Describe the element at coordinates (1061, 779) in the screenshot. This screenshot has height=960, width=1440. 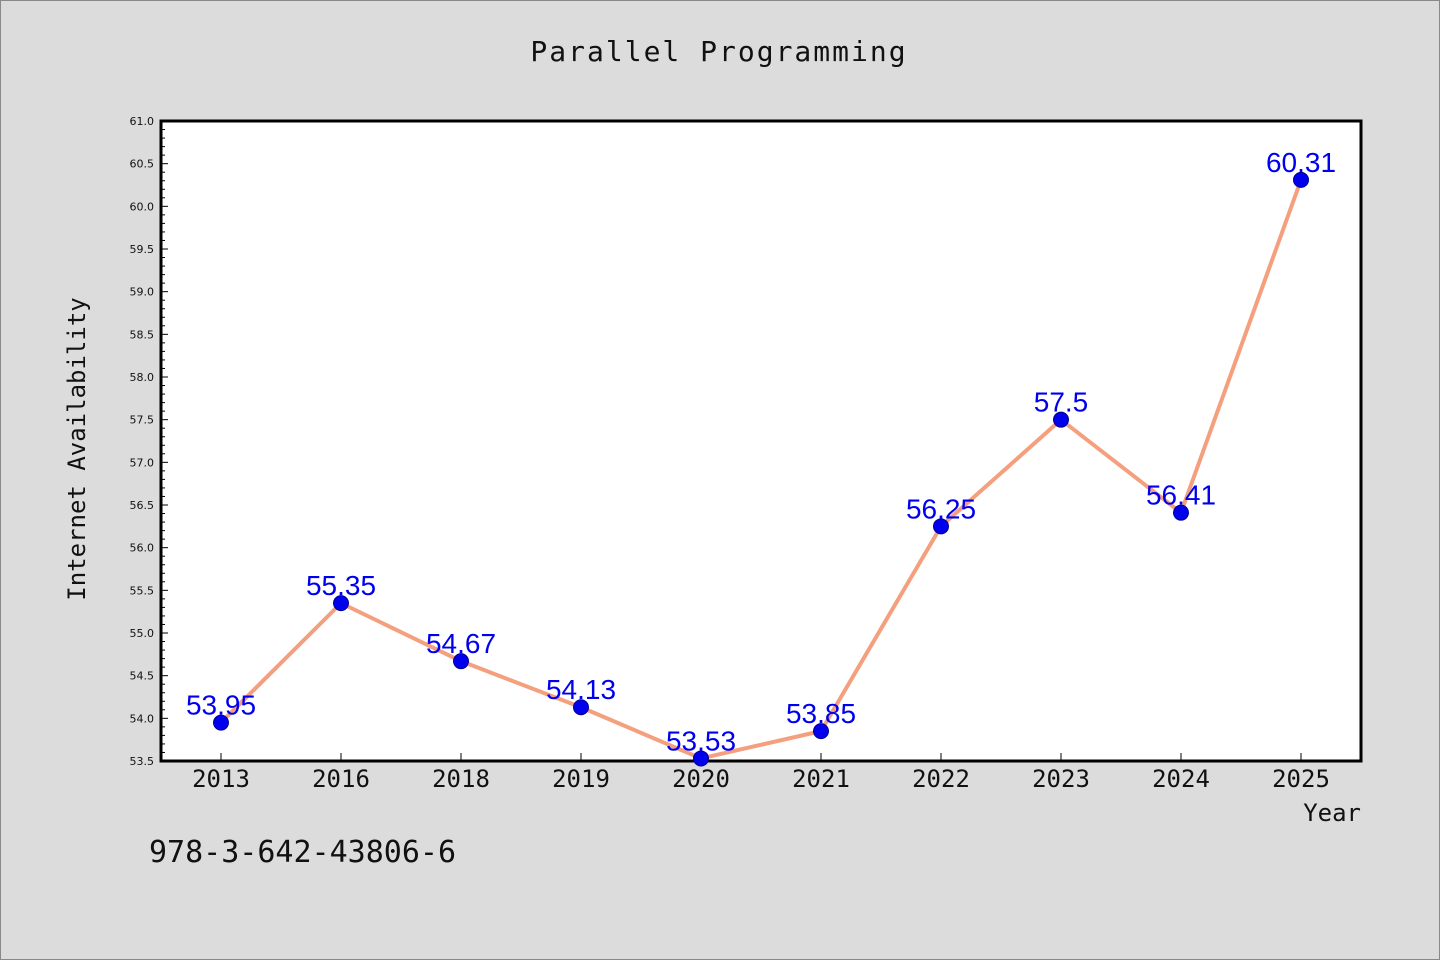
I see `x-tick-label: 2023` at that location.